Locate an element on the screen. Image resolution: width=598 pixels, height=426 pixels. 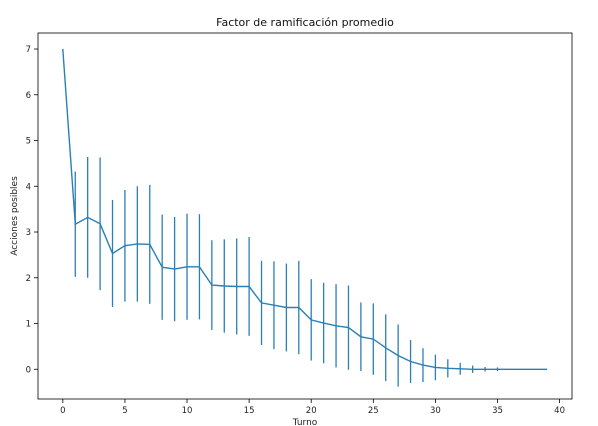
y-axis-ticks: 0 1 2 3 4 5 6 7 is located at coordinates (32, 210).